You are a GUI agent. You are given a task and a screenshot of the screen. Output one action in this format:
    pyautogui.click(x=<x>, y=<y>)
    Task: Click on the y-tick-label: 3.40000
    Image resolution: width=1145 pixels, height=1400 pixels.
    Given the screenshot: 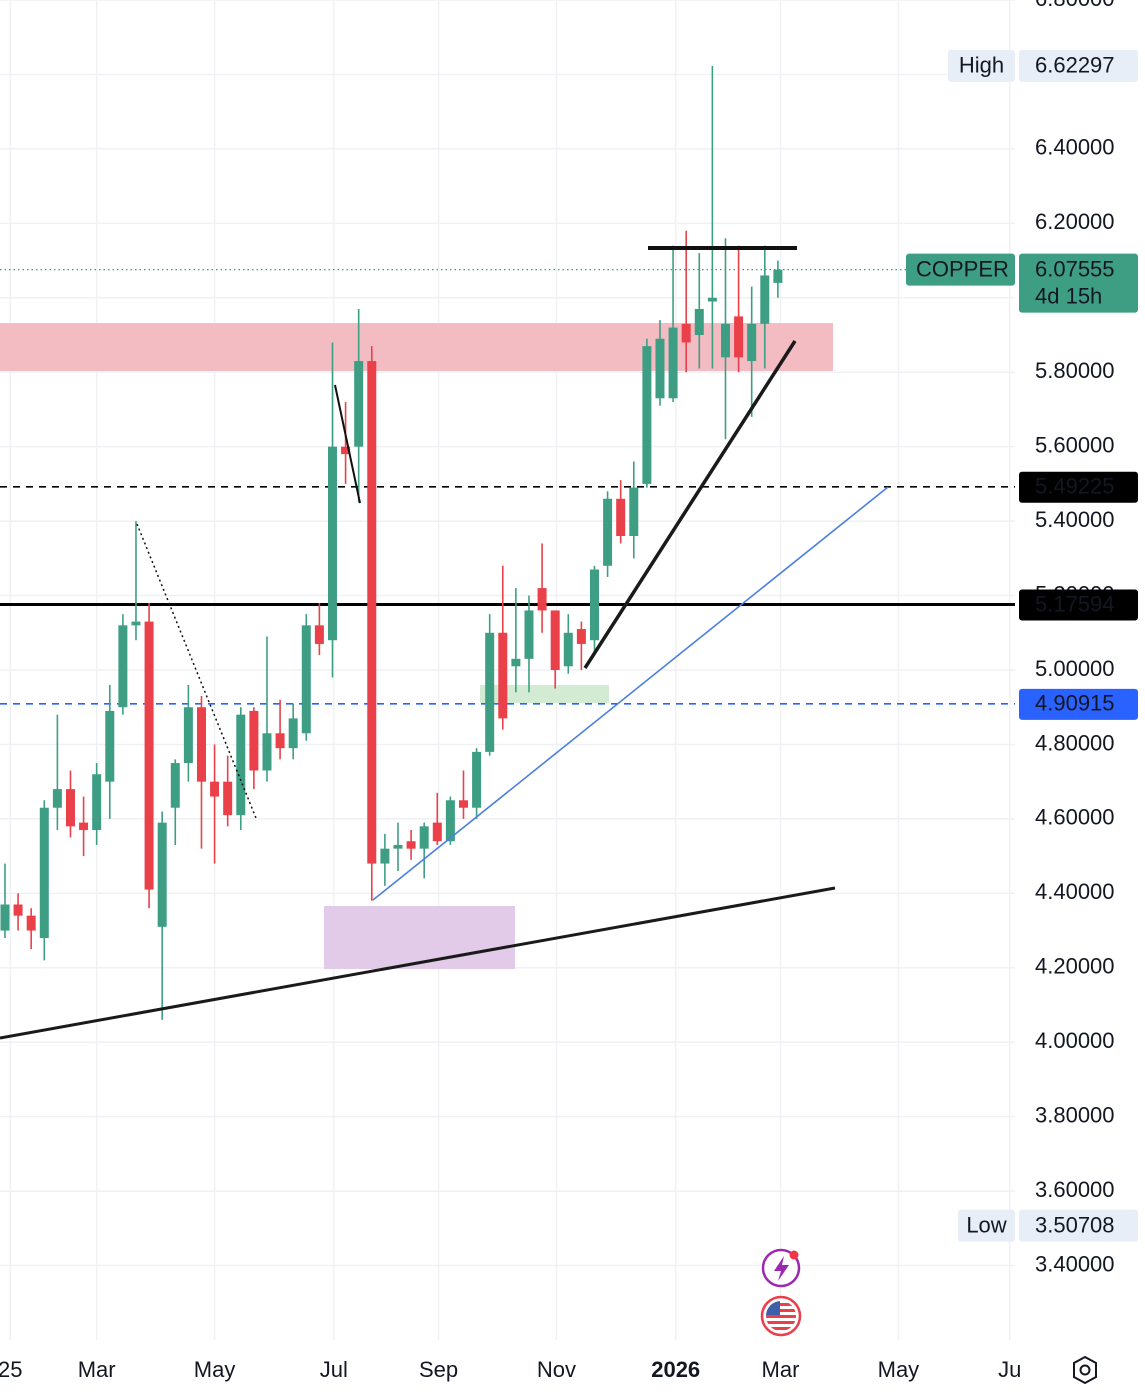 What is the action you would take?
    pyautogui.click(x=1075, y=1263)
    